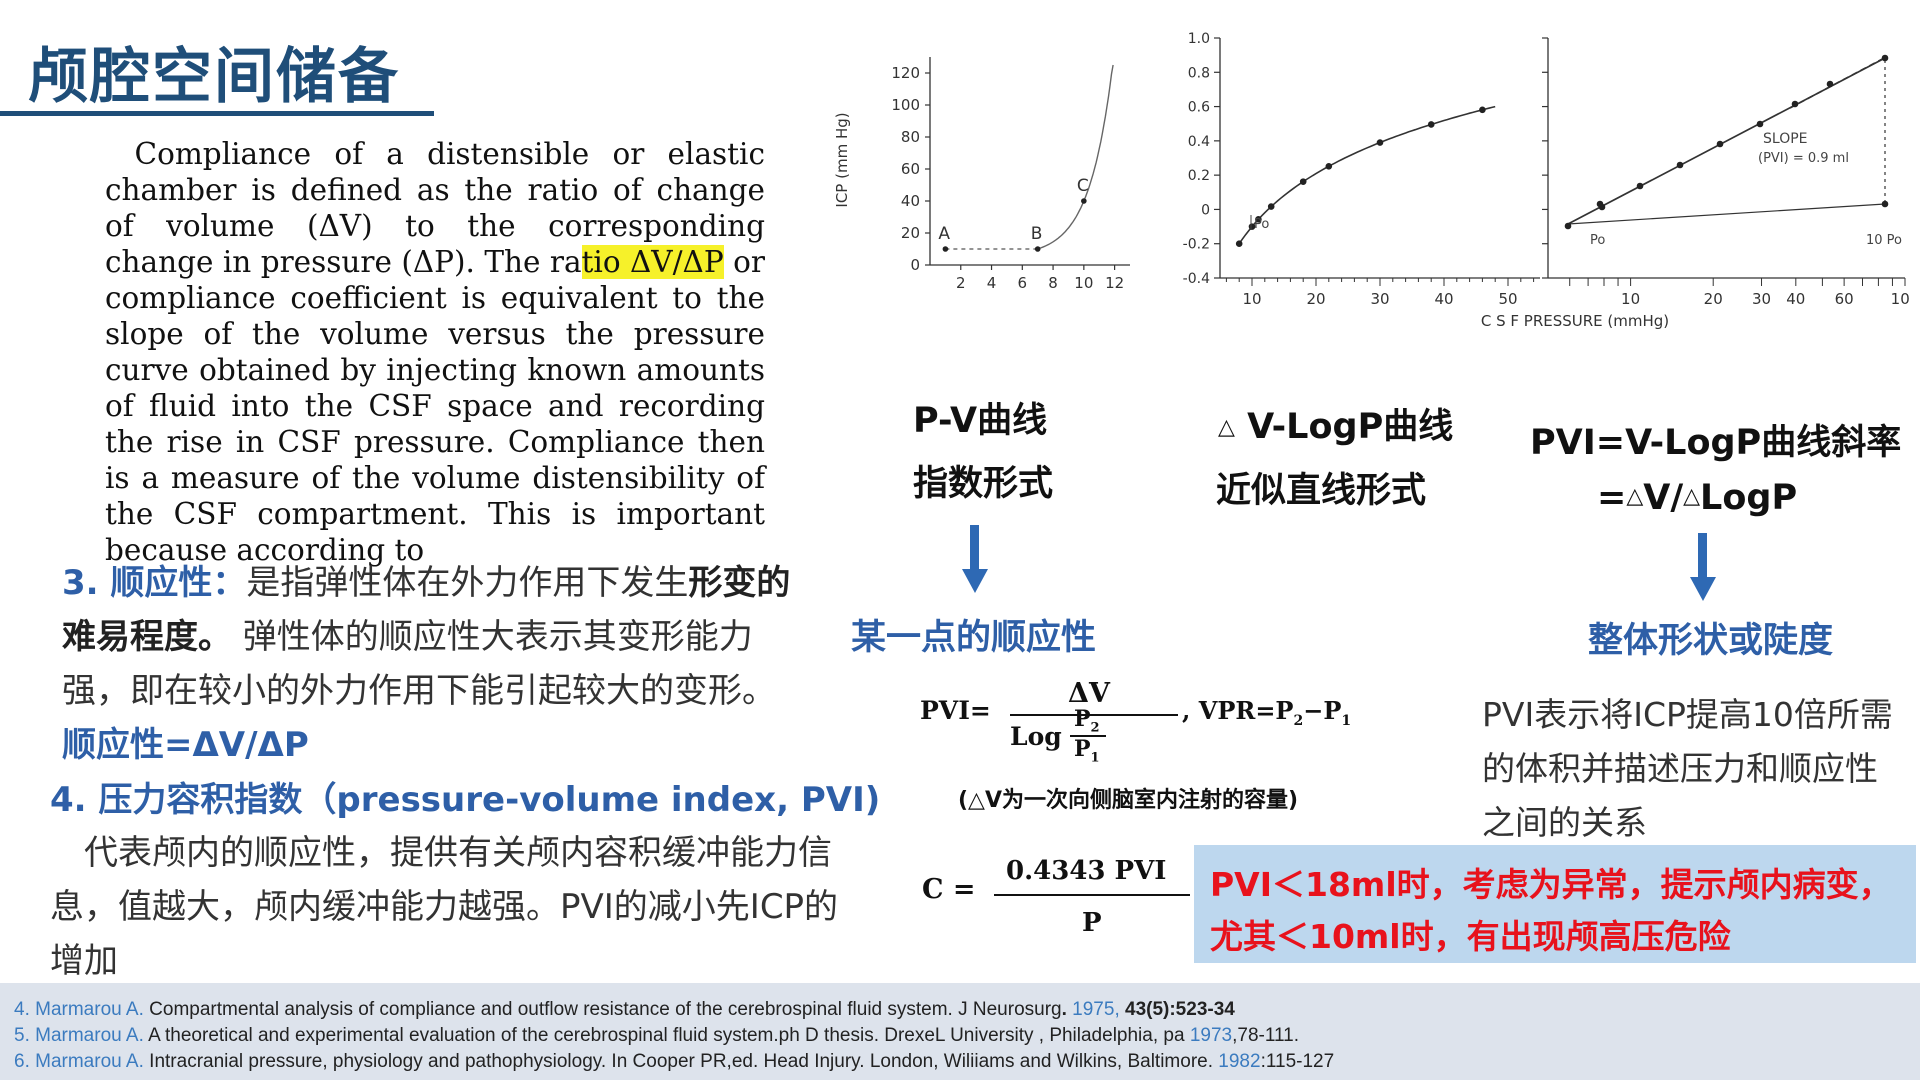 Image resolution: width=1920 pixels, height=1080 pixels. Describe the element at coordinates (1095, 728) in the screenshot. I see `p2-subscript: 2` at that location.